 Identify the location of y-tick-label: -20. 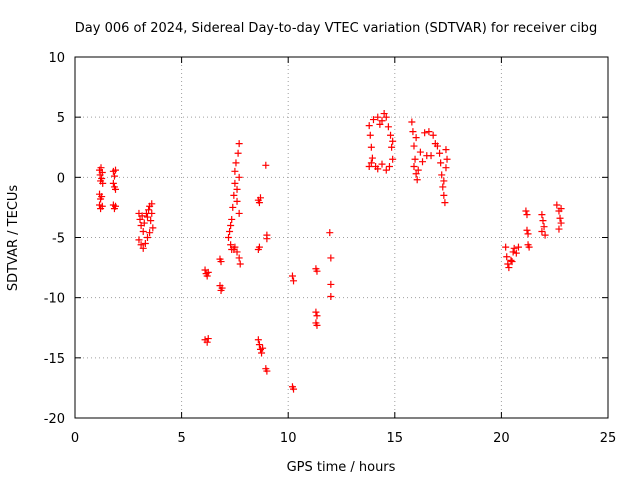
(54, 419).